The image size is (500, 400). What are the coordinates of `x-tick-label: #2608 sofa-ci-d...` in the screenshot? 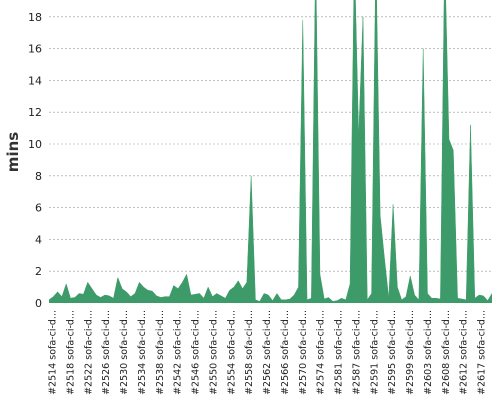 It's located at (446, 352).